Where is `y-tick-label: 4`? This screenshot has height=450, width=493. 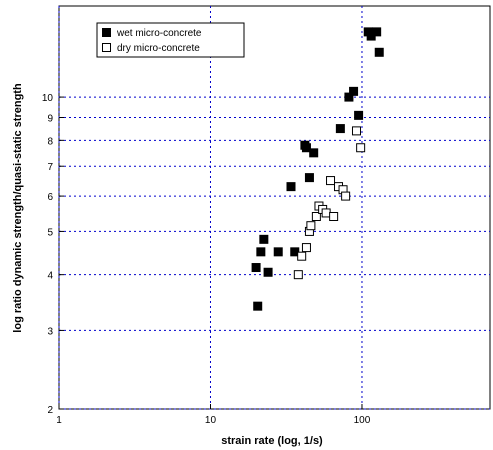
y-tick-label: 4 is located at coordinates (50, 276).